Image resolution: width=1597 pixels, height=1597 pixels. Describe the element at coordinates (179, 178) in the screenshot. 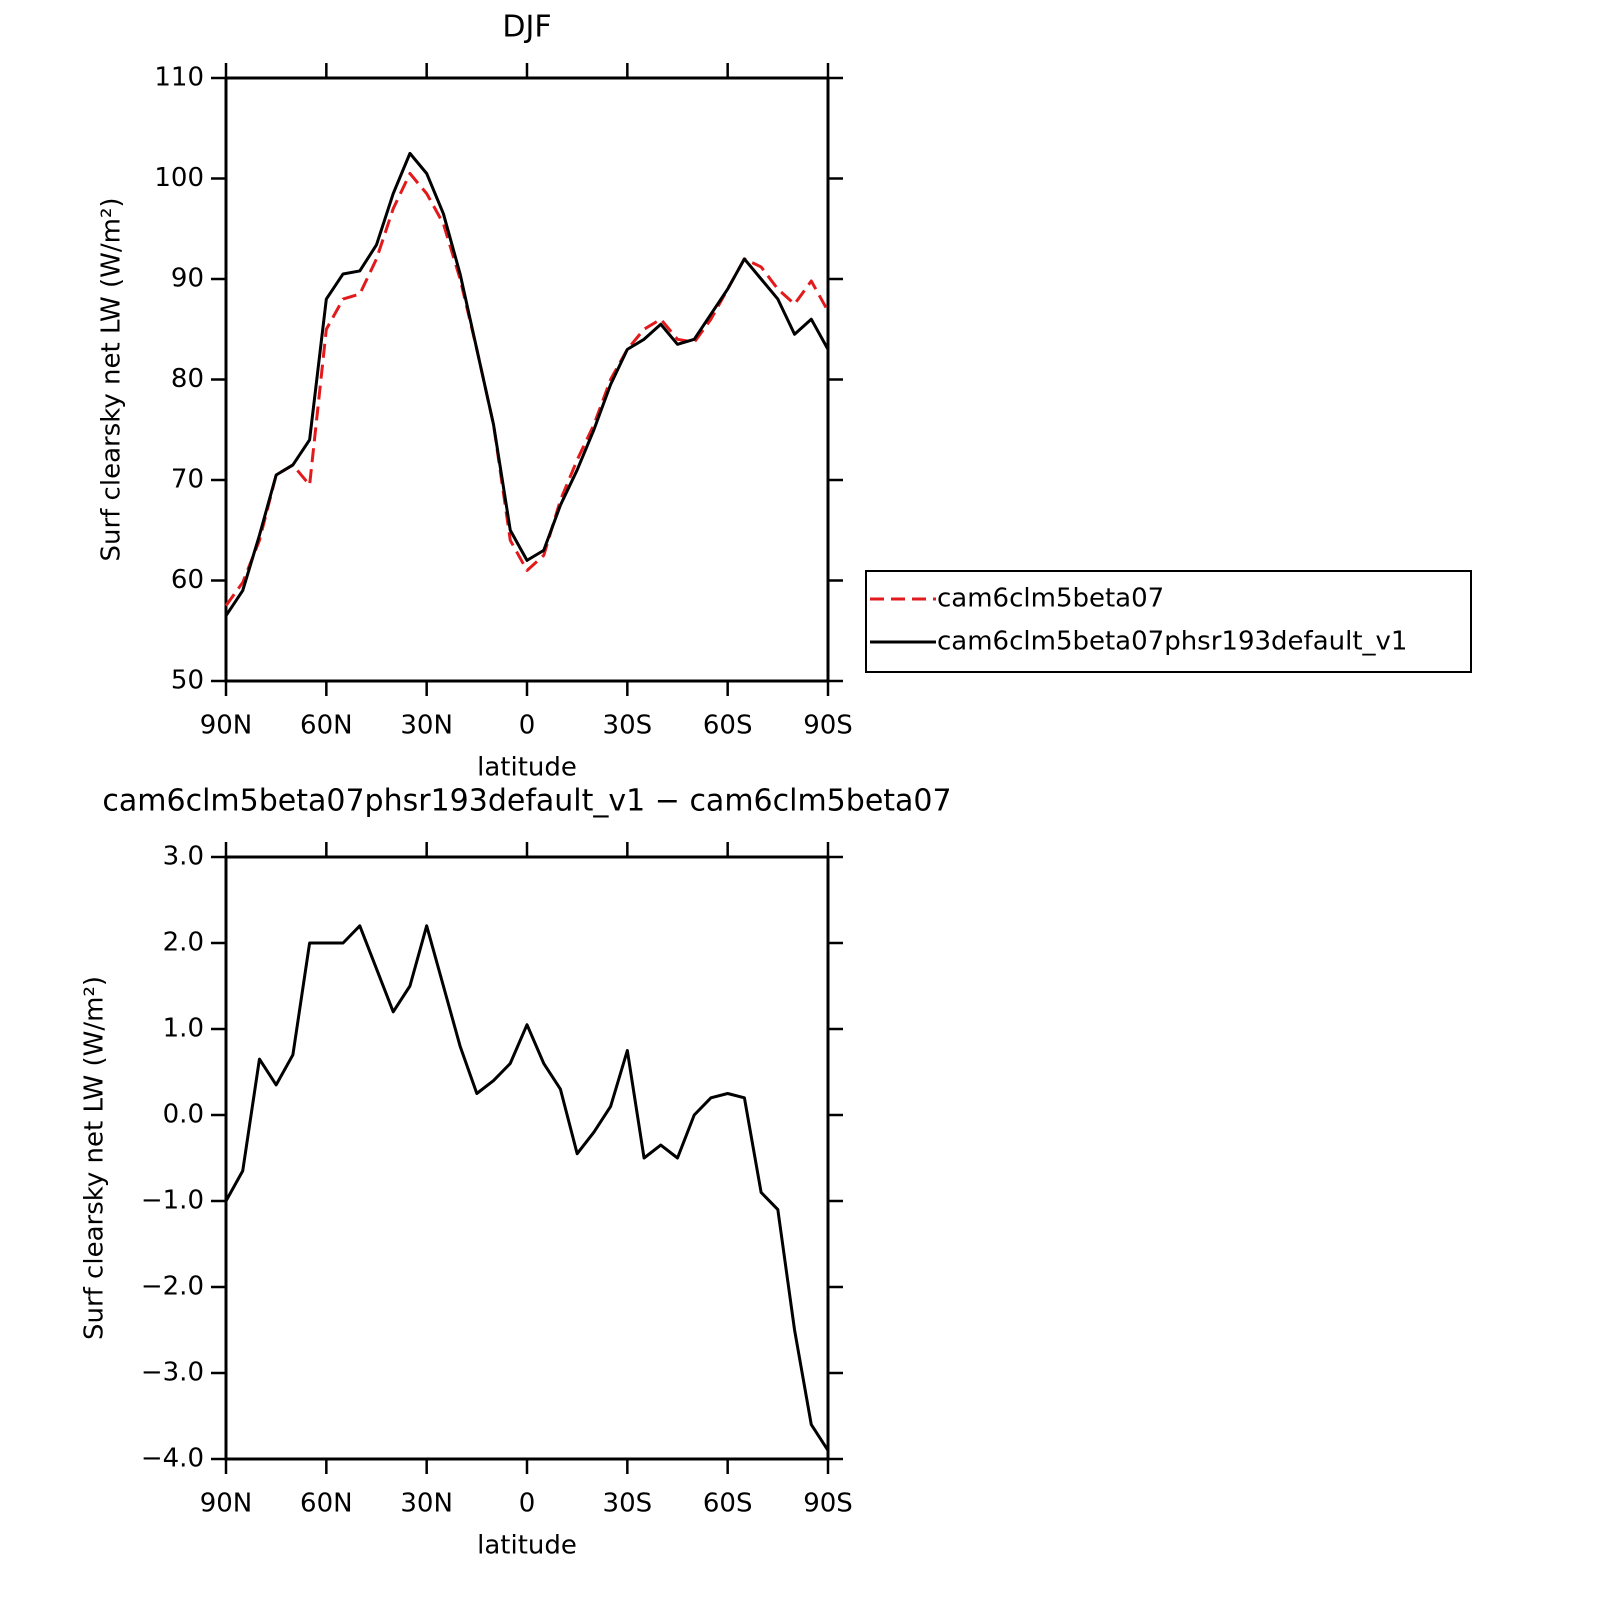

I see `y-tick-label: 100` at that location.